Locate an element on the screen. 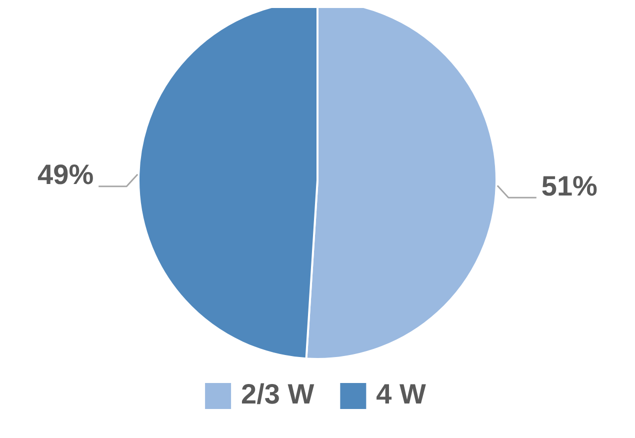  data-label: 49% is located at coordinates (66, 174).